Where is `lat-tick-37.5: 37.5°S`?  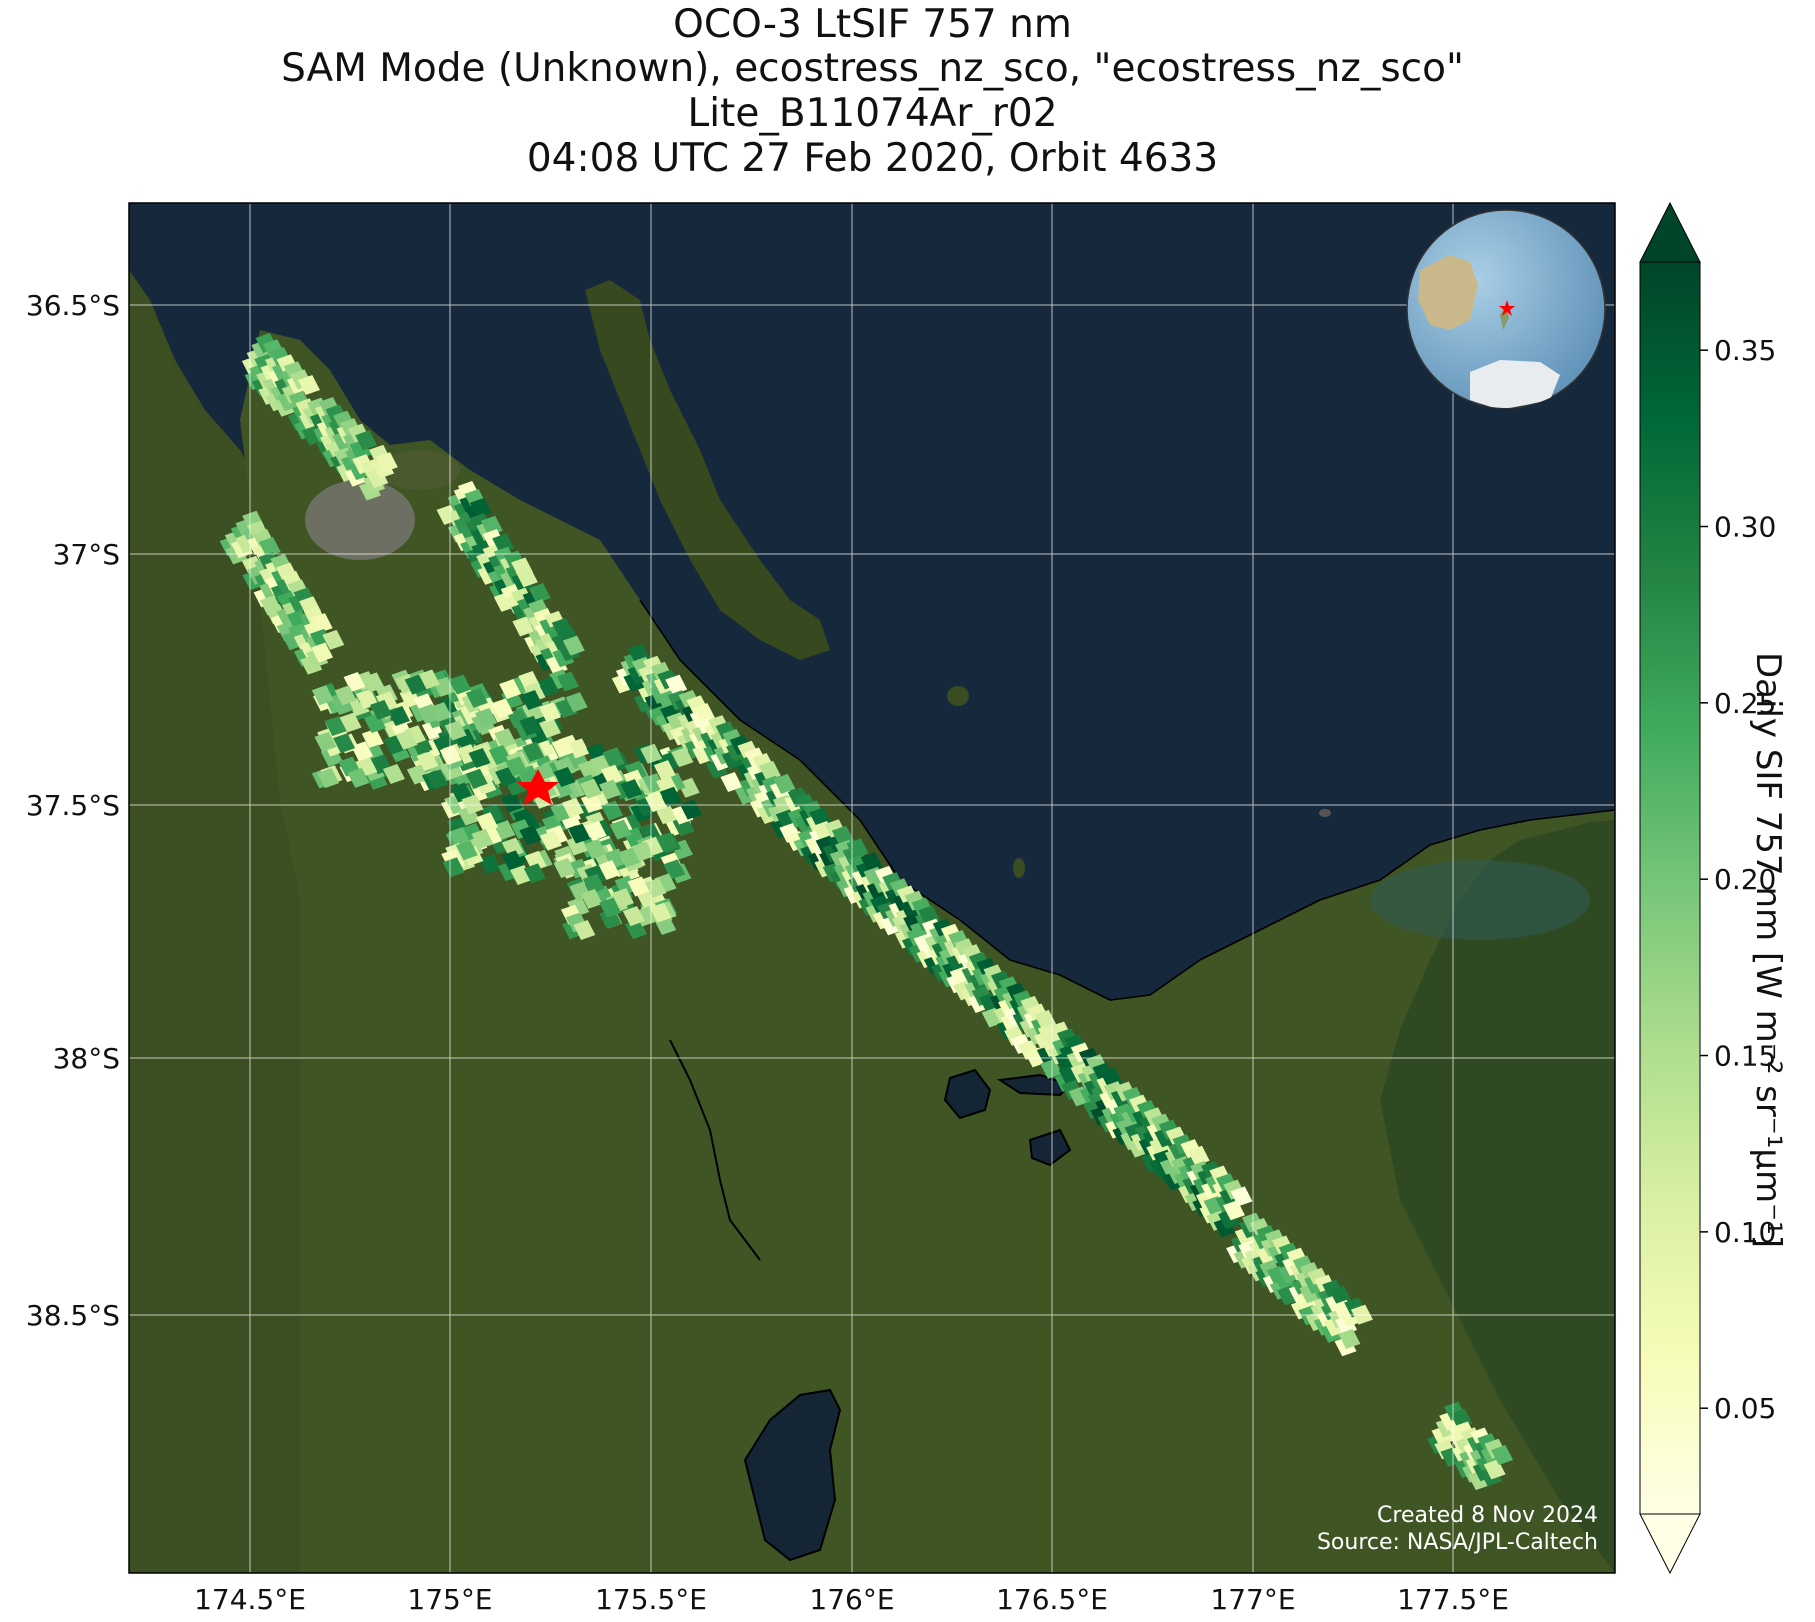
lat-tick-37.5: 37.5°S is located at coordinates (73, 805).